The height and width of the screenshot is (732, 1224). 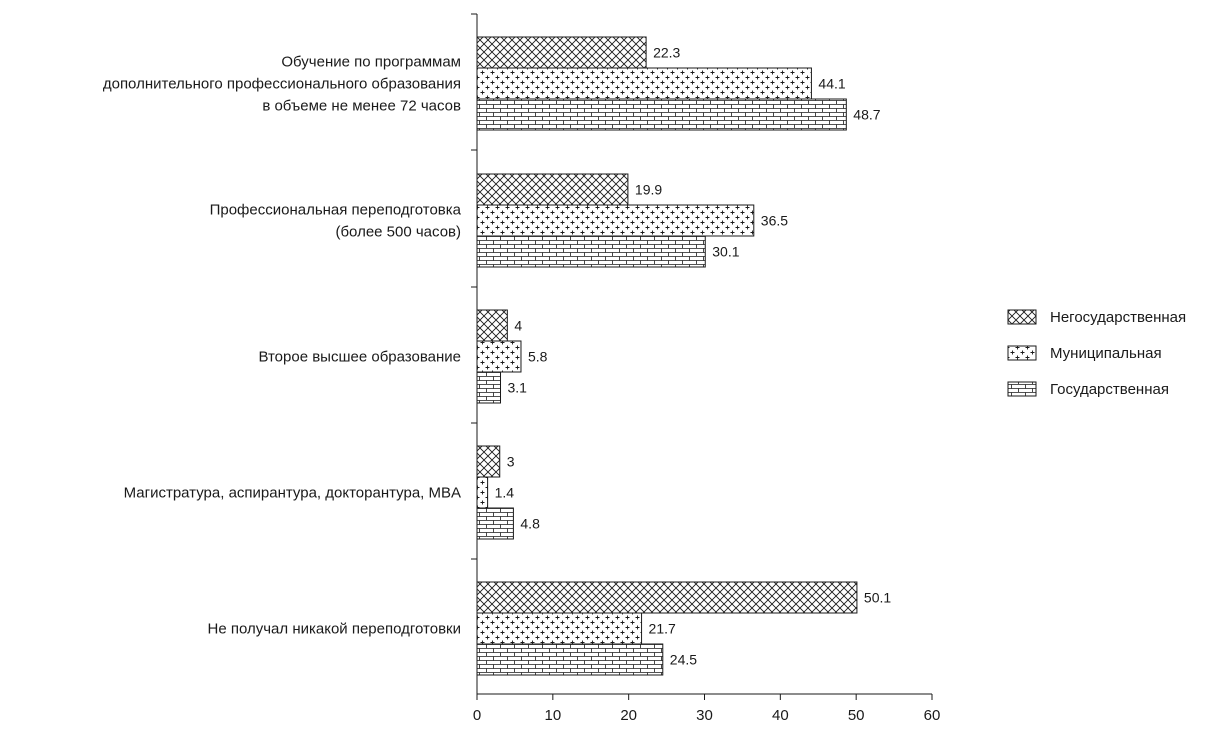 What do you see at coordinates (877, 598) in the screenshot?
I see `data-label: 50.1` at bounding box center [877, 598].